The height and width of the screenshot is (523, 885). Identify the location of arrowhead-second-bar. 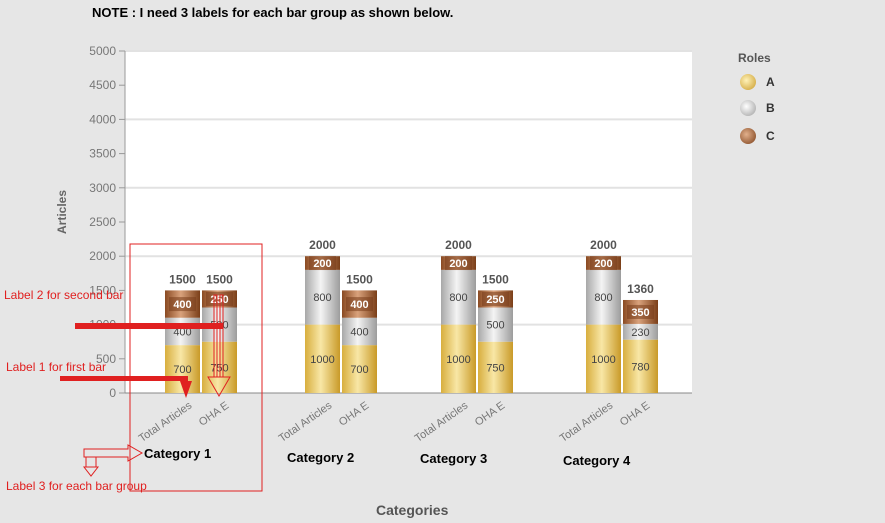
(219, 386).